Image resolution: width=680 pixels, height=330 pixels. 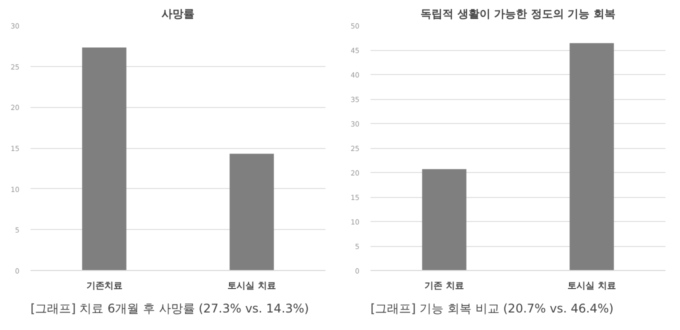 What do you see at coordinates (104, 287) in the screenshot?
I see `x-tick-label: 기존치료` at bounding box center [104, 287].